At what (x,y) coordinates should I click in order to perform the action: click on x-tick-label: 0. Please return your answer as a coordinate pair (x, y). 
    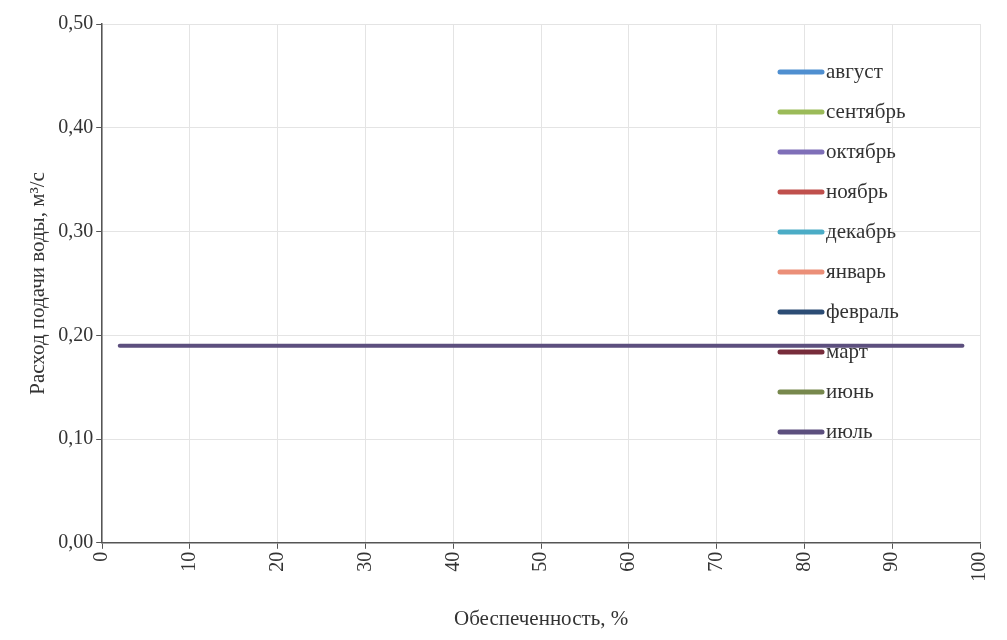
    Looking at the image, I should click on (100, 556).